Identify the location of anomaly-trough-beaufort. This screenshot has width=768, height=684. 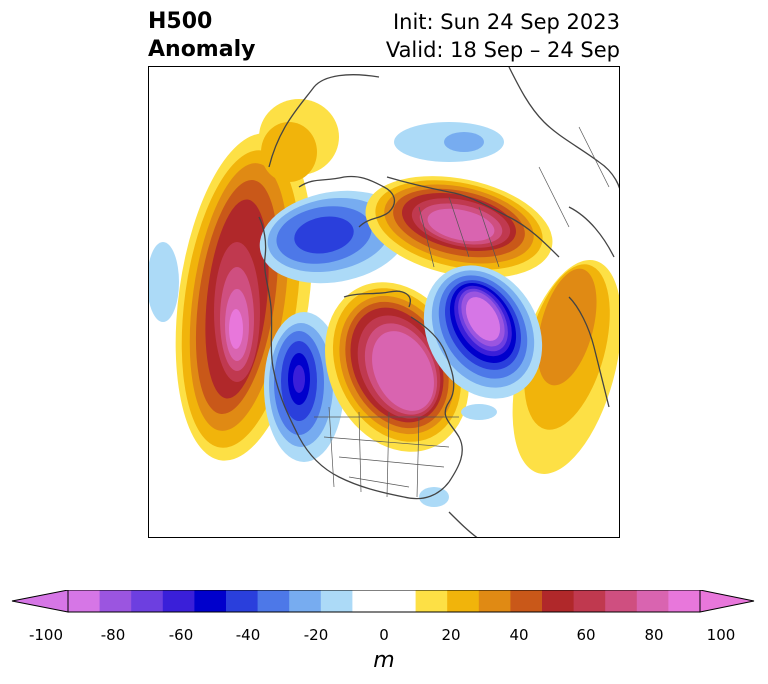
(334, 237).